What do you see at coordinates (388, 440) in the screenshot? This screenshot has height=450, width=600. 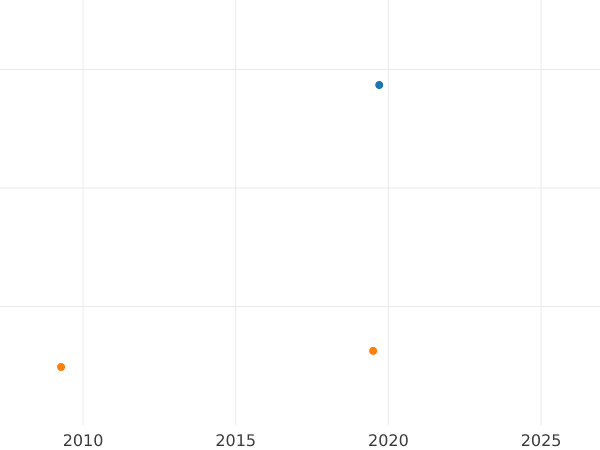 I see `x-tick-label: 2020` at bounding box center [388, 440].